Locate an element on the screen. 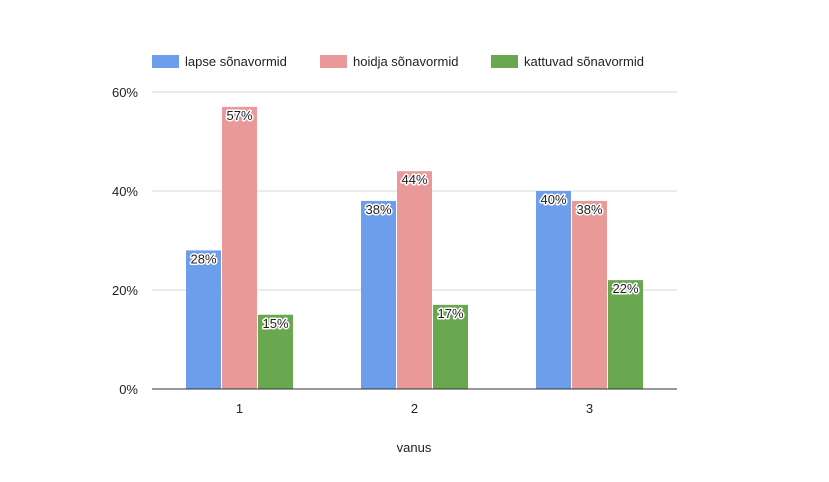 The height and width of the screenshot is (482, 829). x-tick-label: 1 is located at coordinates (239, 408).